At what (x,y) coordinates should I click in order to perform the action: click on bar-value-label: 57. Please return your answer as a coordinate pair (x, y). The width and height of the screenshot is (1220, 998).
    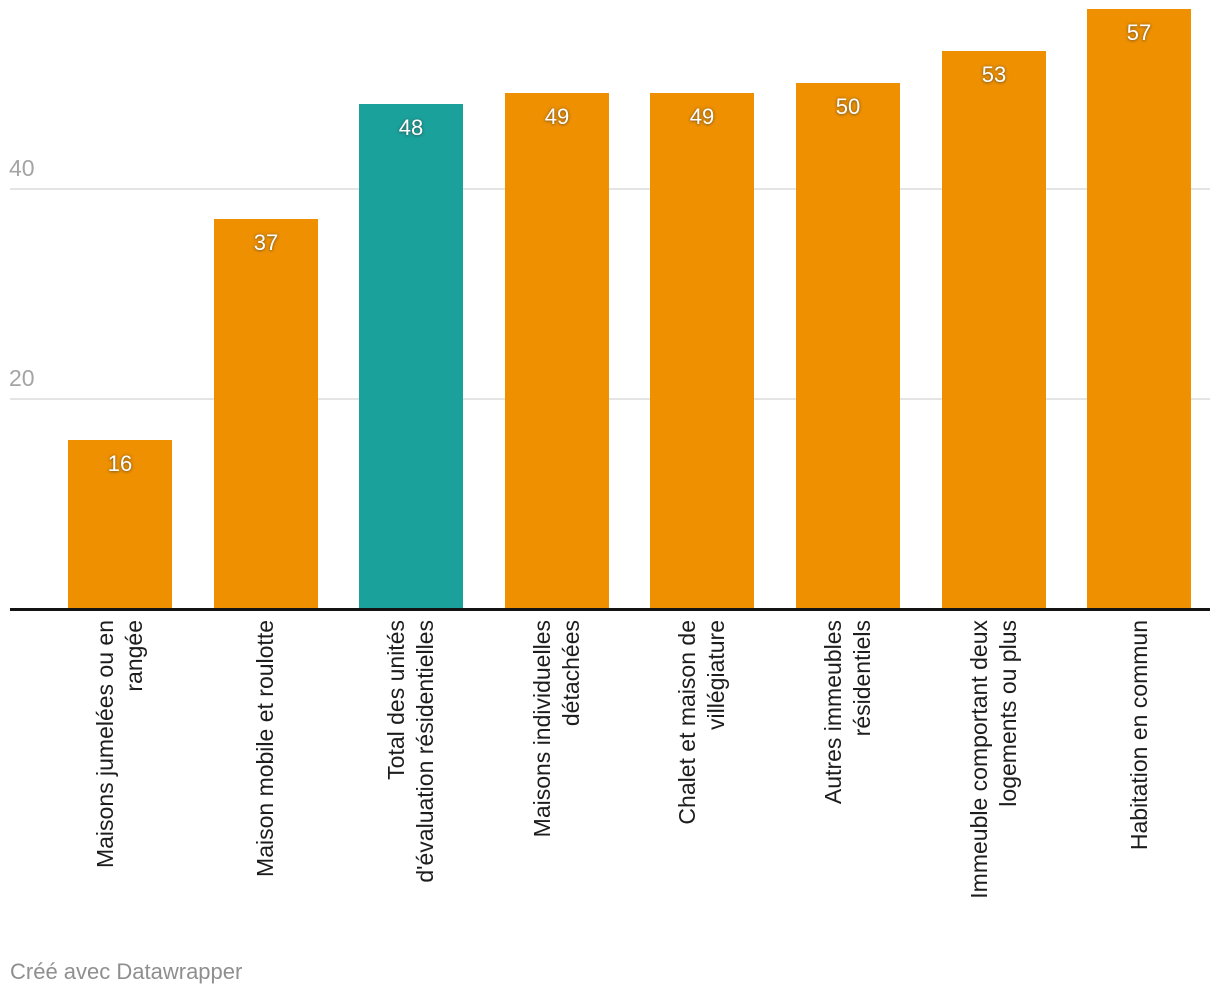
    Looking at the image, I should click on (1139, 32).